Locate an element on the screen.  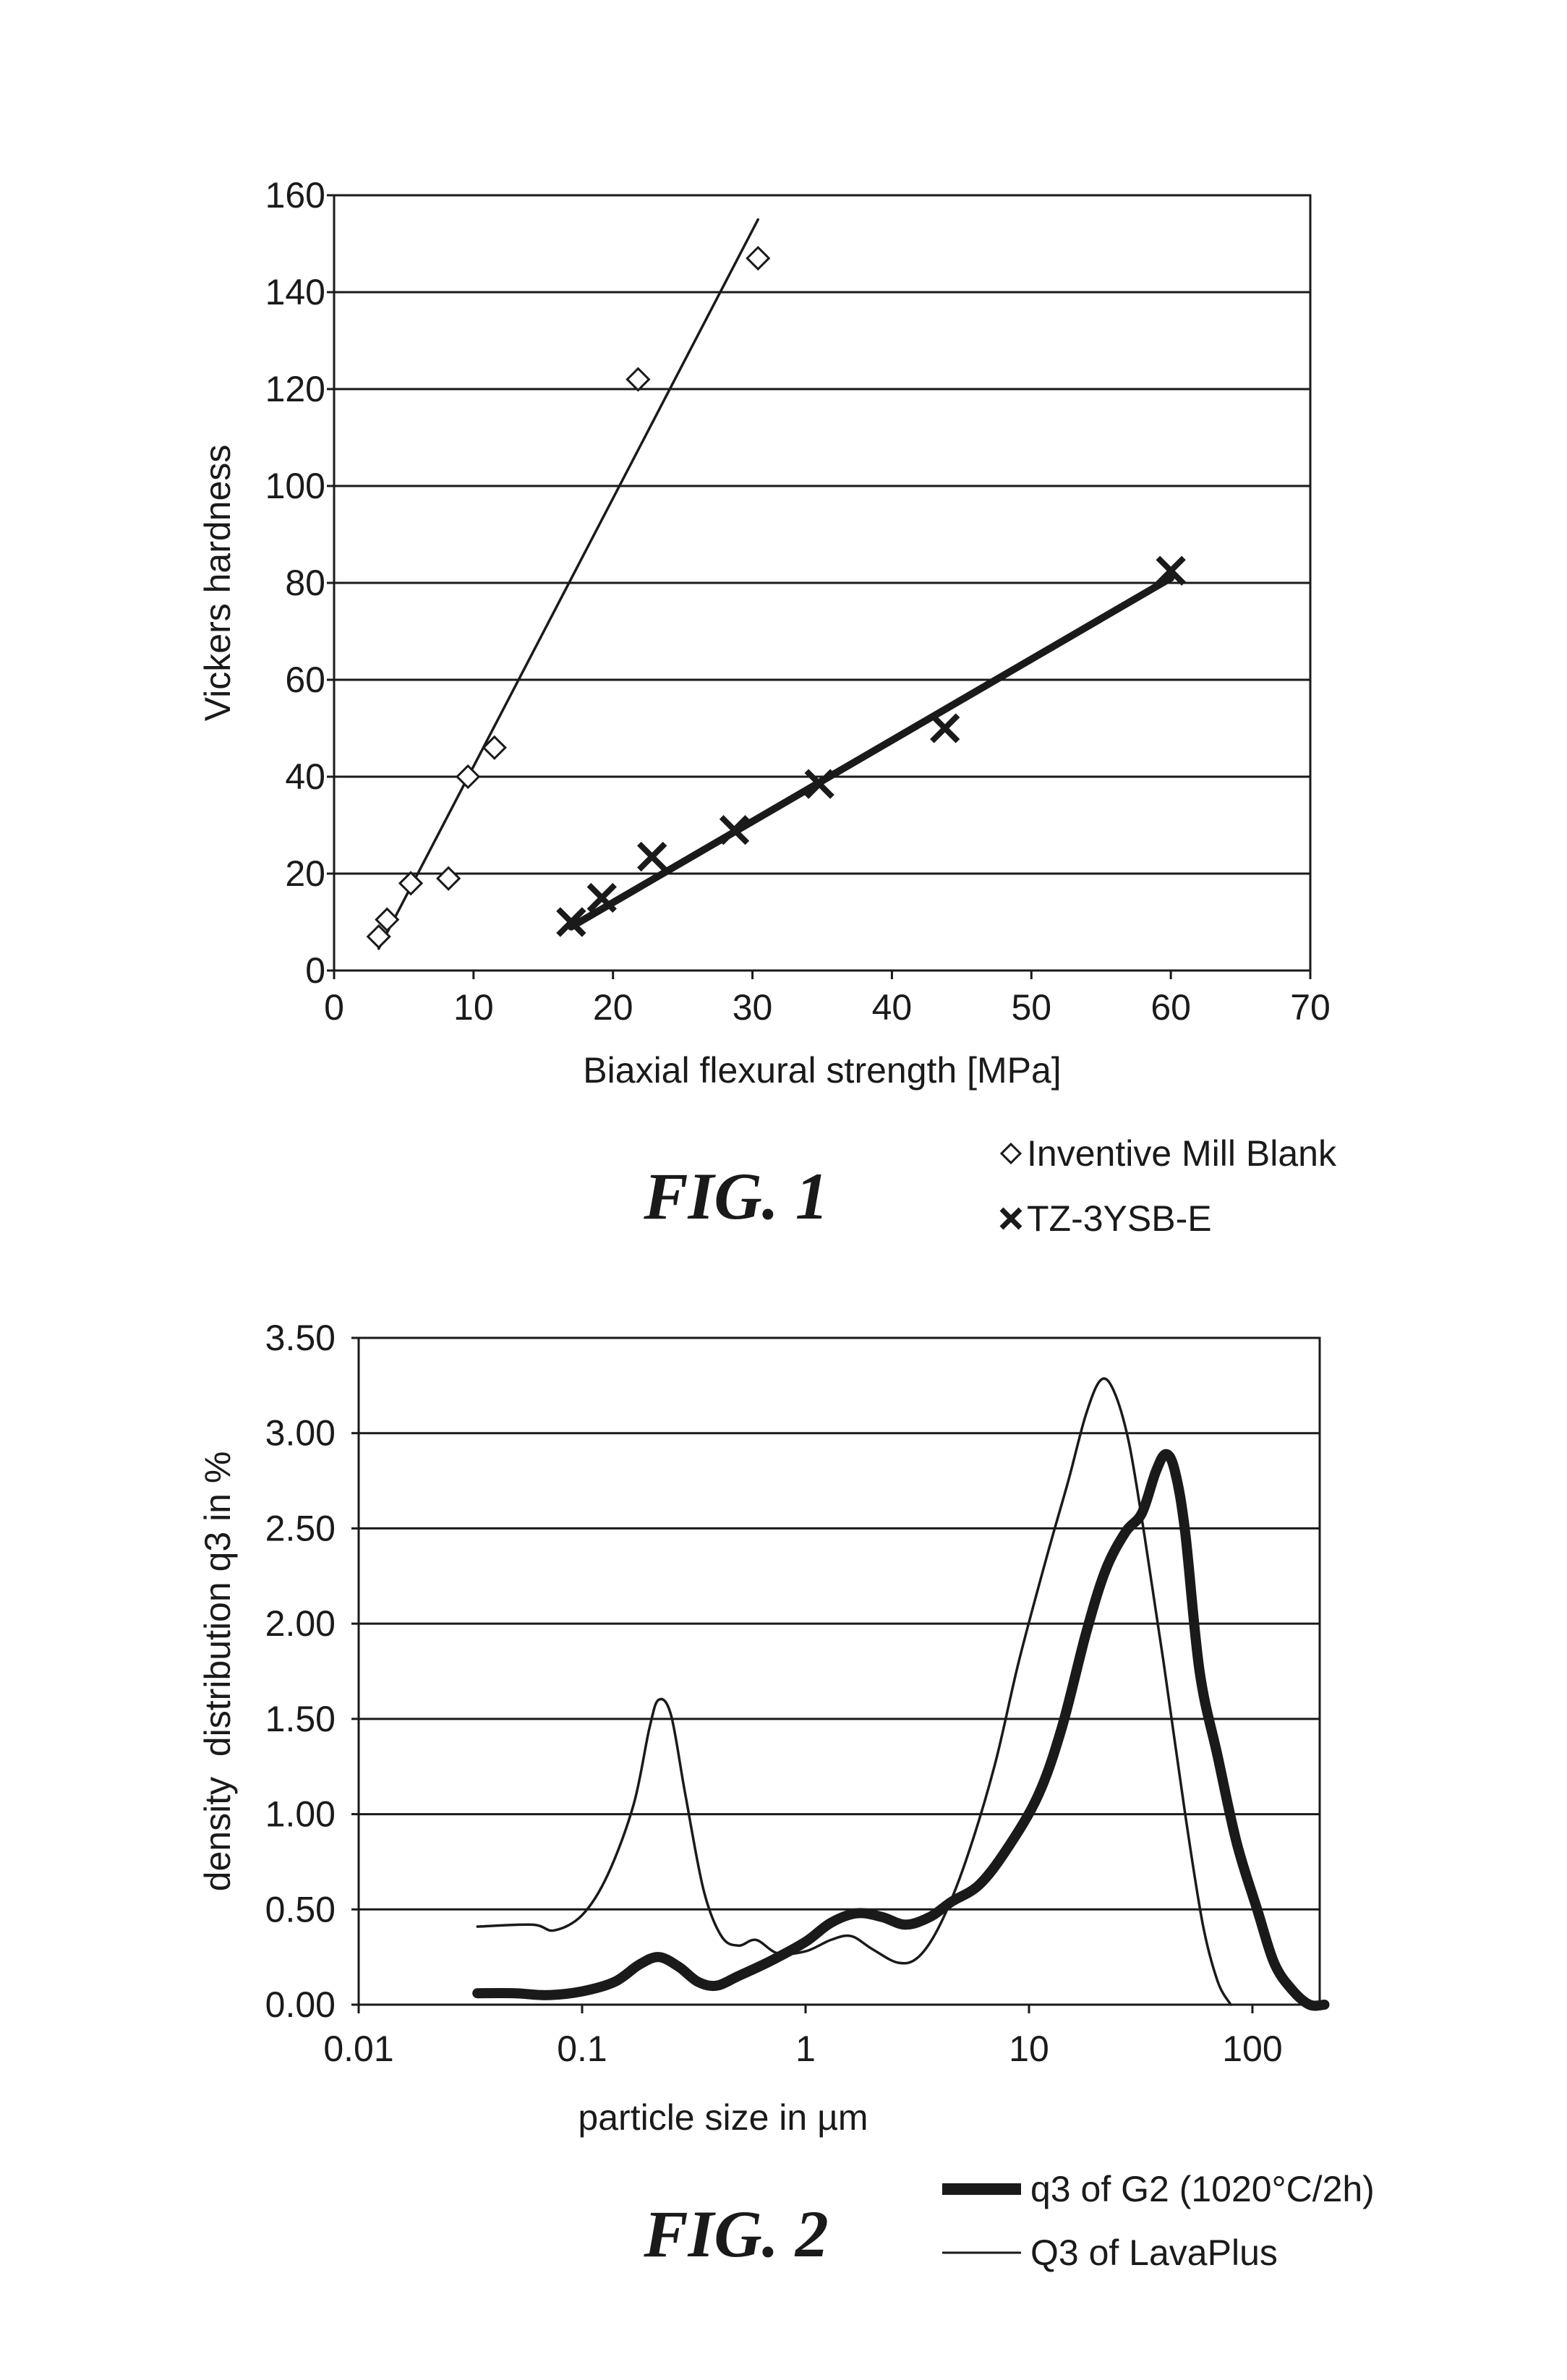
legend-diamond-marker-icon is located at coordinates (1011, 1153).